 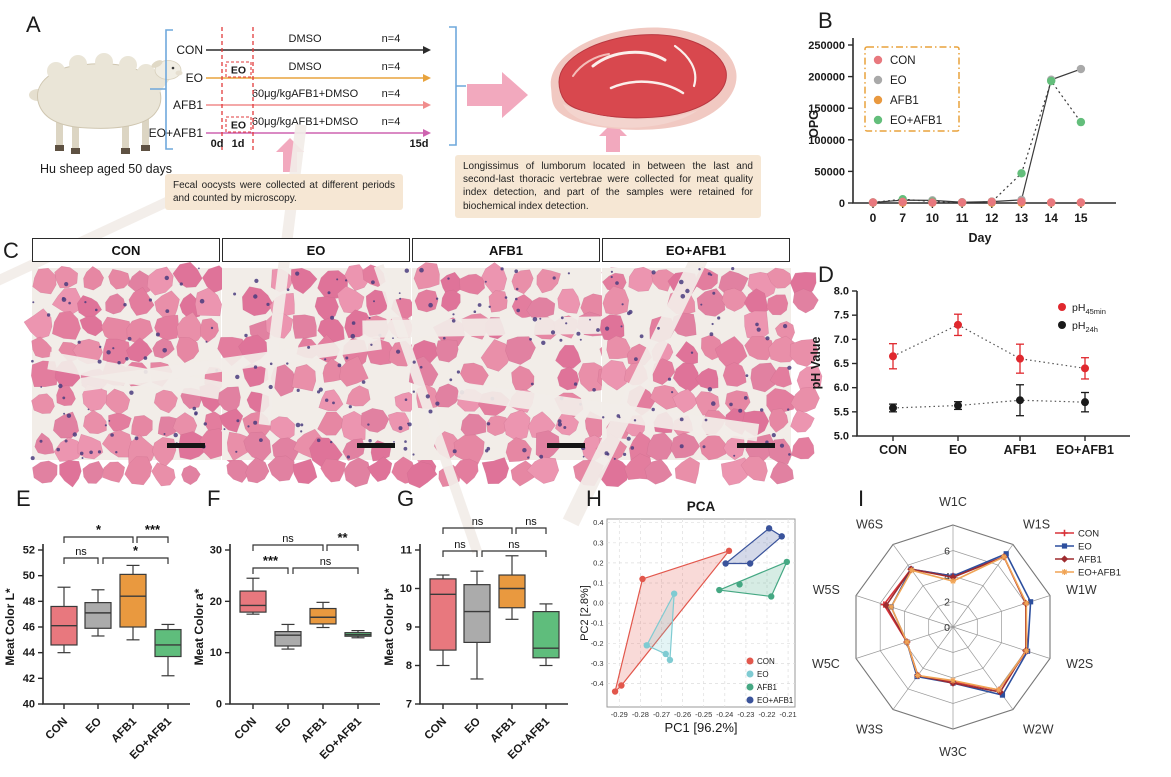 What do you see at coordinates (701, 727) in the screenshot?
I see `svg-text: PC1 [96.2%]` at bounding box center [701, 727].